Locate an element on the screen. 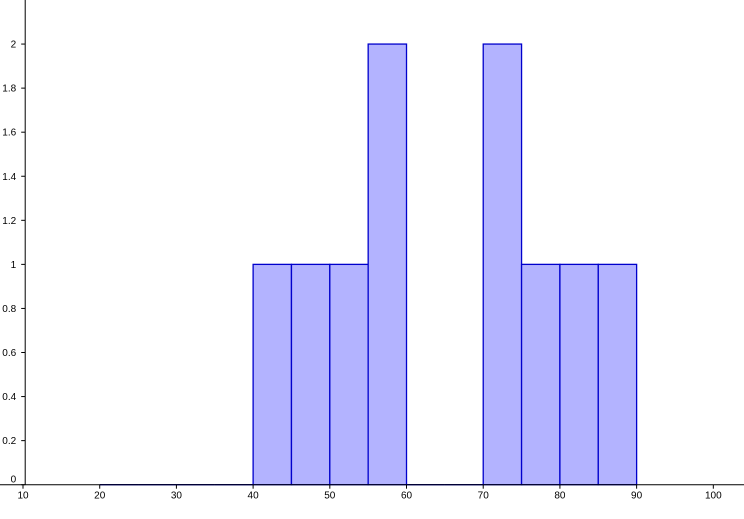 Image resolution: width=744 pixels, height=519 pixels. y-tick-label: 1.6 is located at coordinates (9, 133).